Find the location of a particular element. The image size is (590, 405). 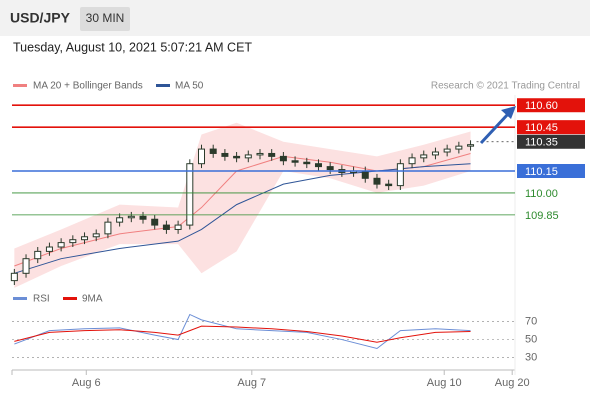

timeframe: 30 MIN is located at coordinates (105, 18).